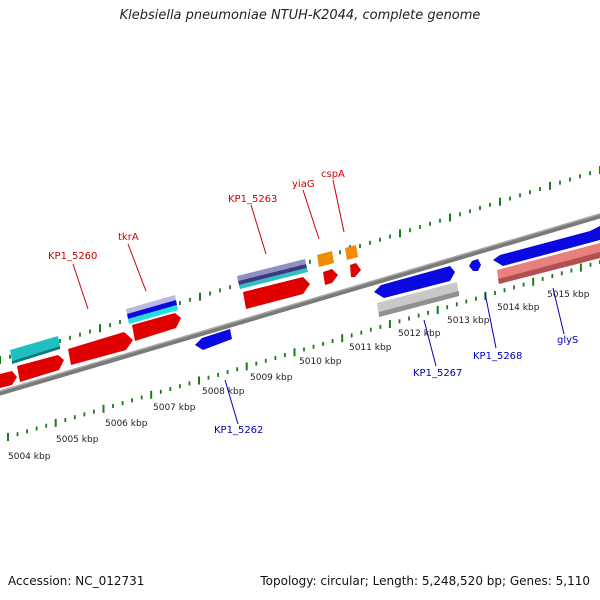 The width and height of the screenshot is (600, 600). What do you see at coordinates (325, 259) in the screenshot?
I see `gene-yiaG` at bounding box center [325, 259].